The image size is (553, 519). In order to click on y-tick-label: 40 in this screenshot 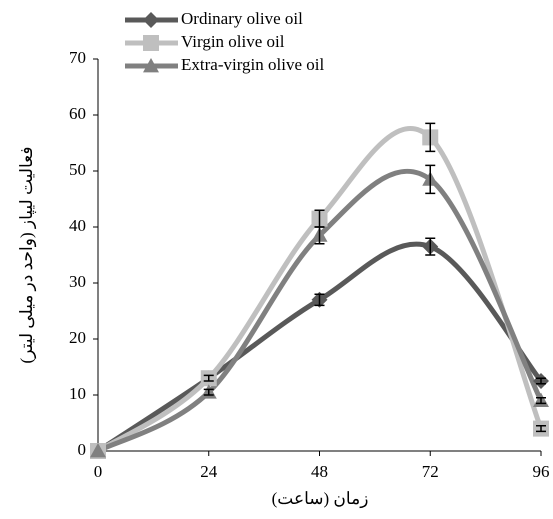, I will do `click(77, 225)`.